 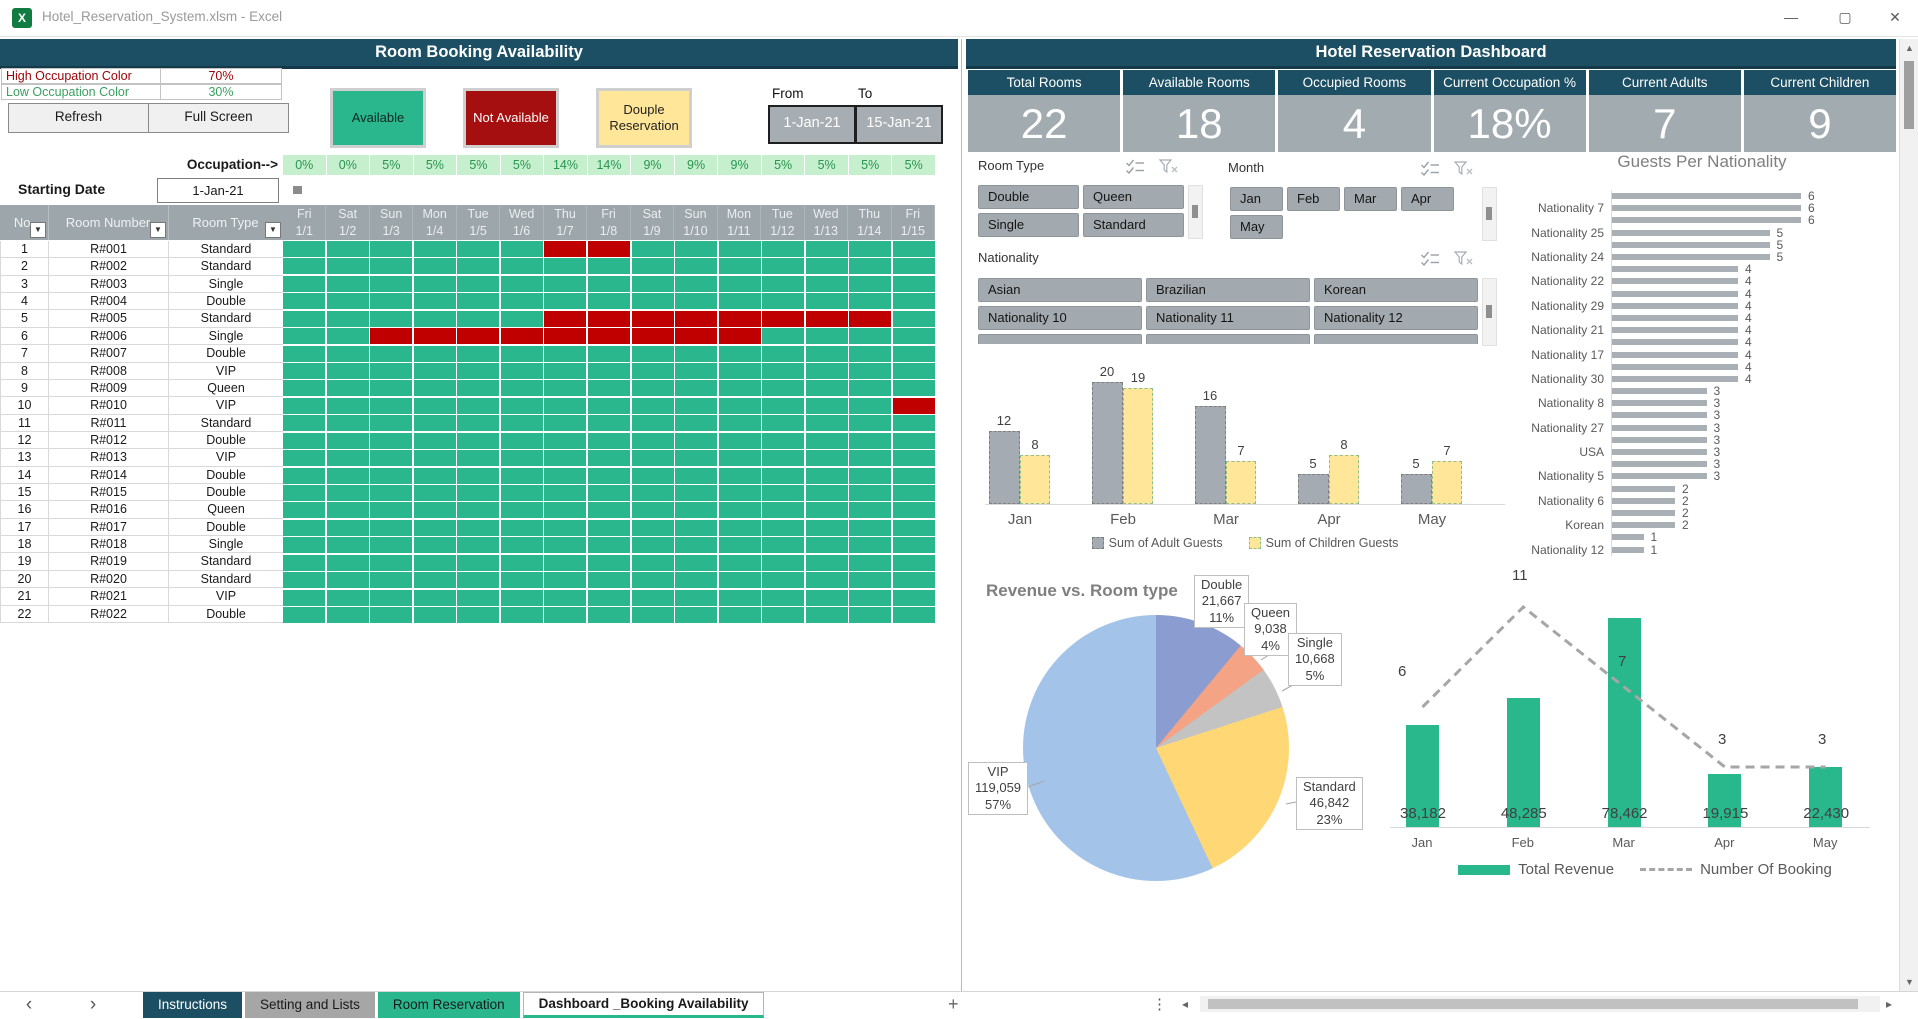 What do you see at coordinates (109, 510) in the screenshot?
I see `room-number-cell: R#016` at bounding box center [109, 510].